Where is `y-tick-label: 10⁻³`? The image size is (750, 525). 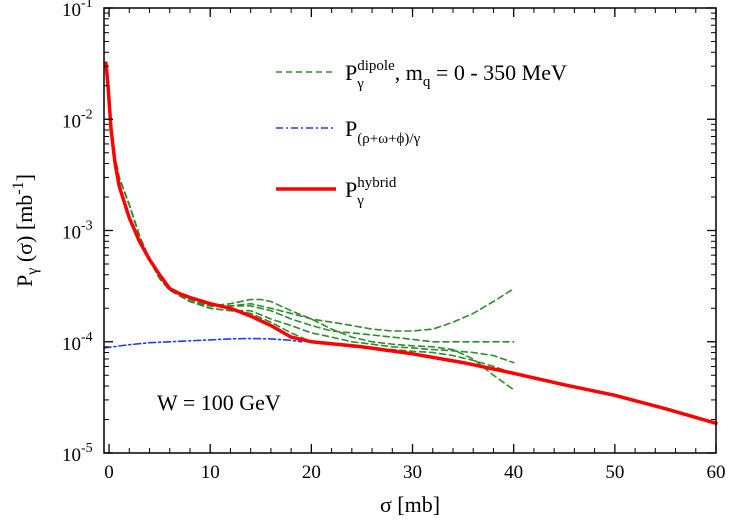 y-tick-label: 10⁻³ is located at coordinates (77, 231).